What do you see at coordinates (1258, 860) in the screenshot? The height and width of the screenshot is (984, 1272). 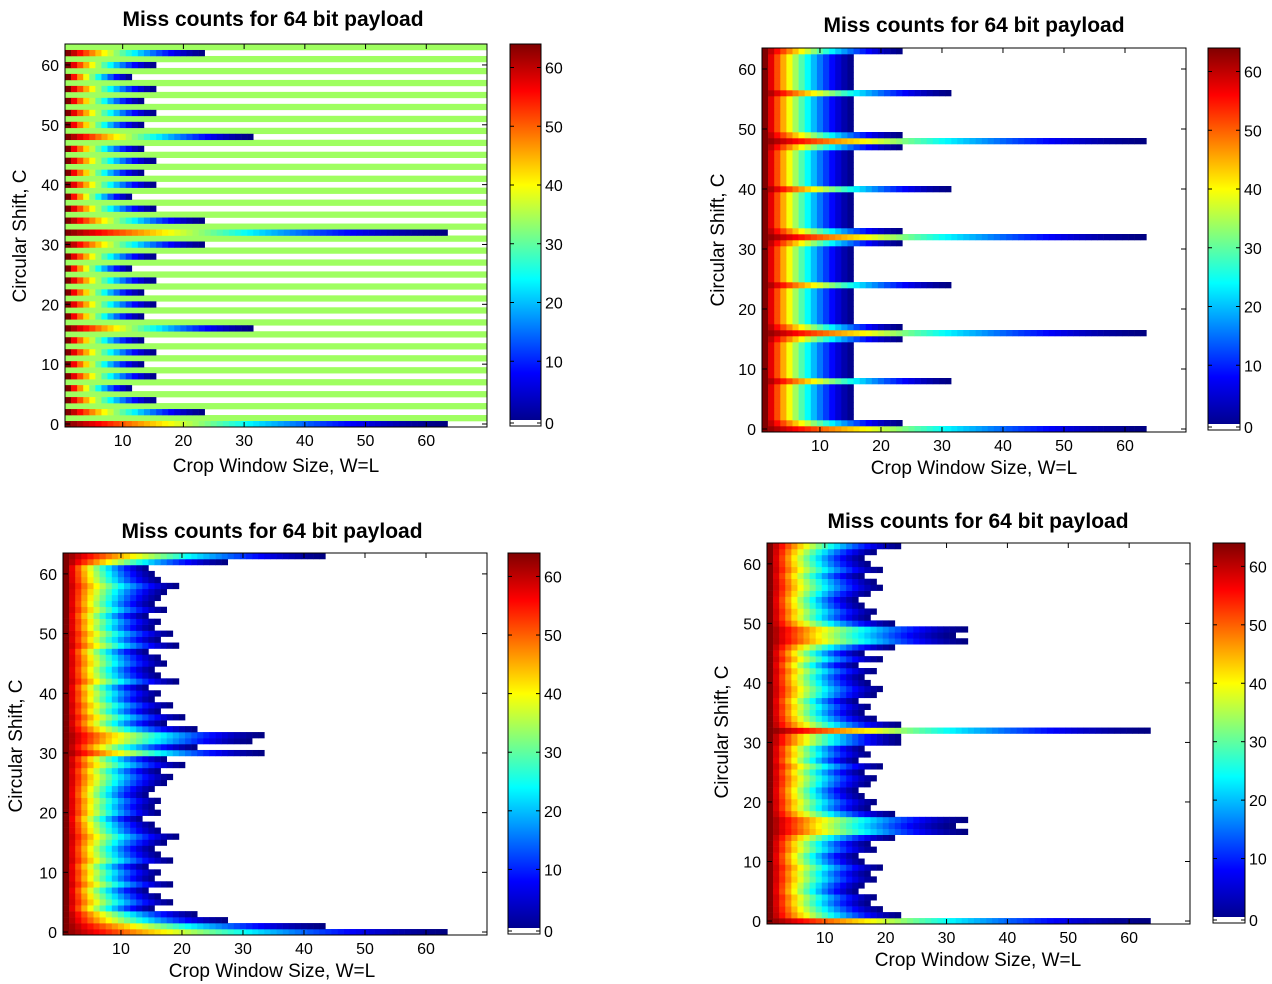 I see `colorbar-tick-label: 10` at bounding box center [1258, 860].